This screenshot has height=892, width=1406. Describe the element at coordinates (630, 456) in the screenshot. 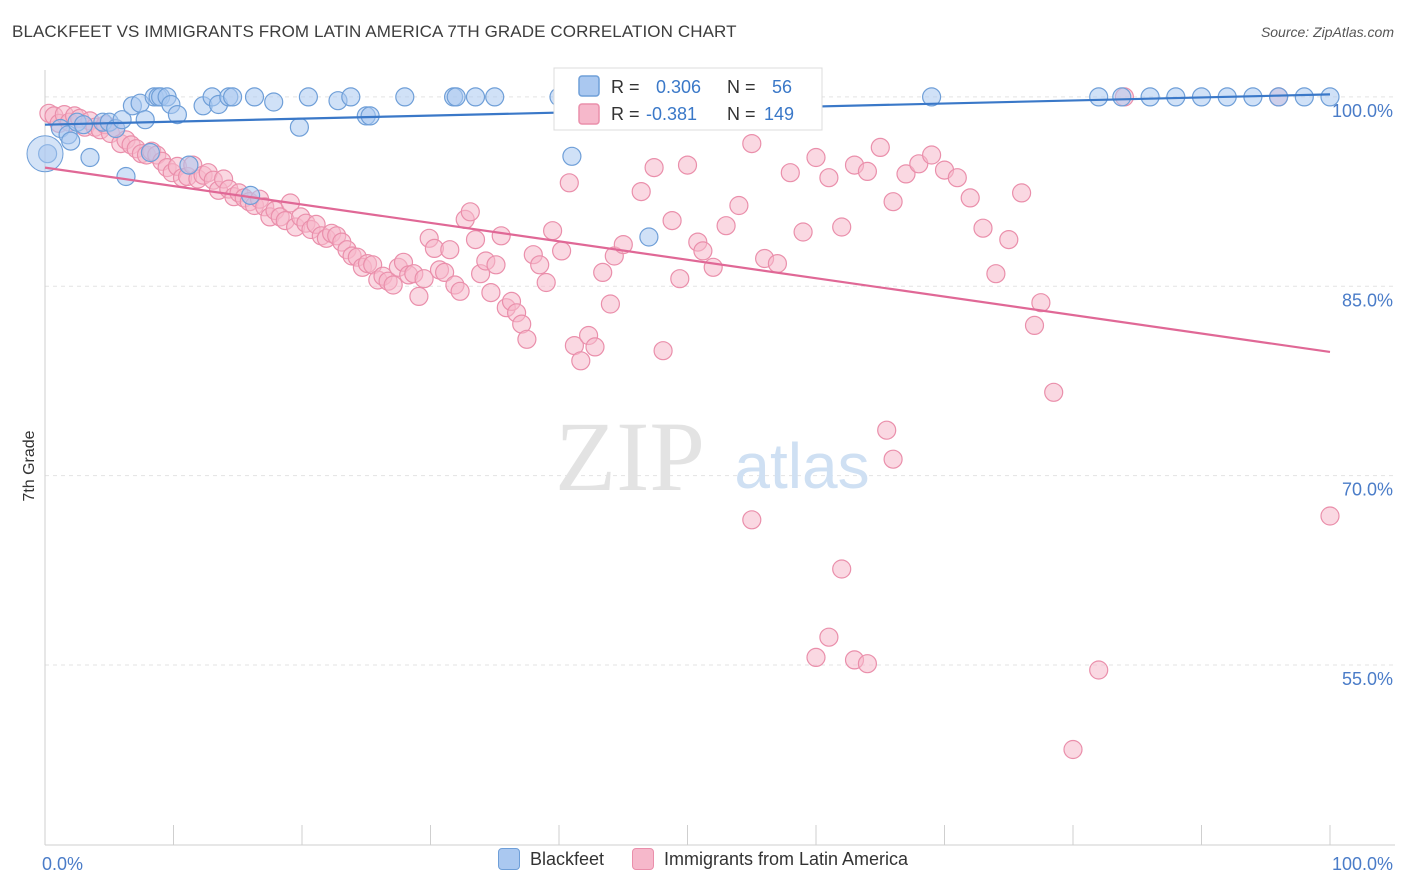

I see `watermark-zip: ZIP` at that location.